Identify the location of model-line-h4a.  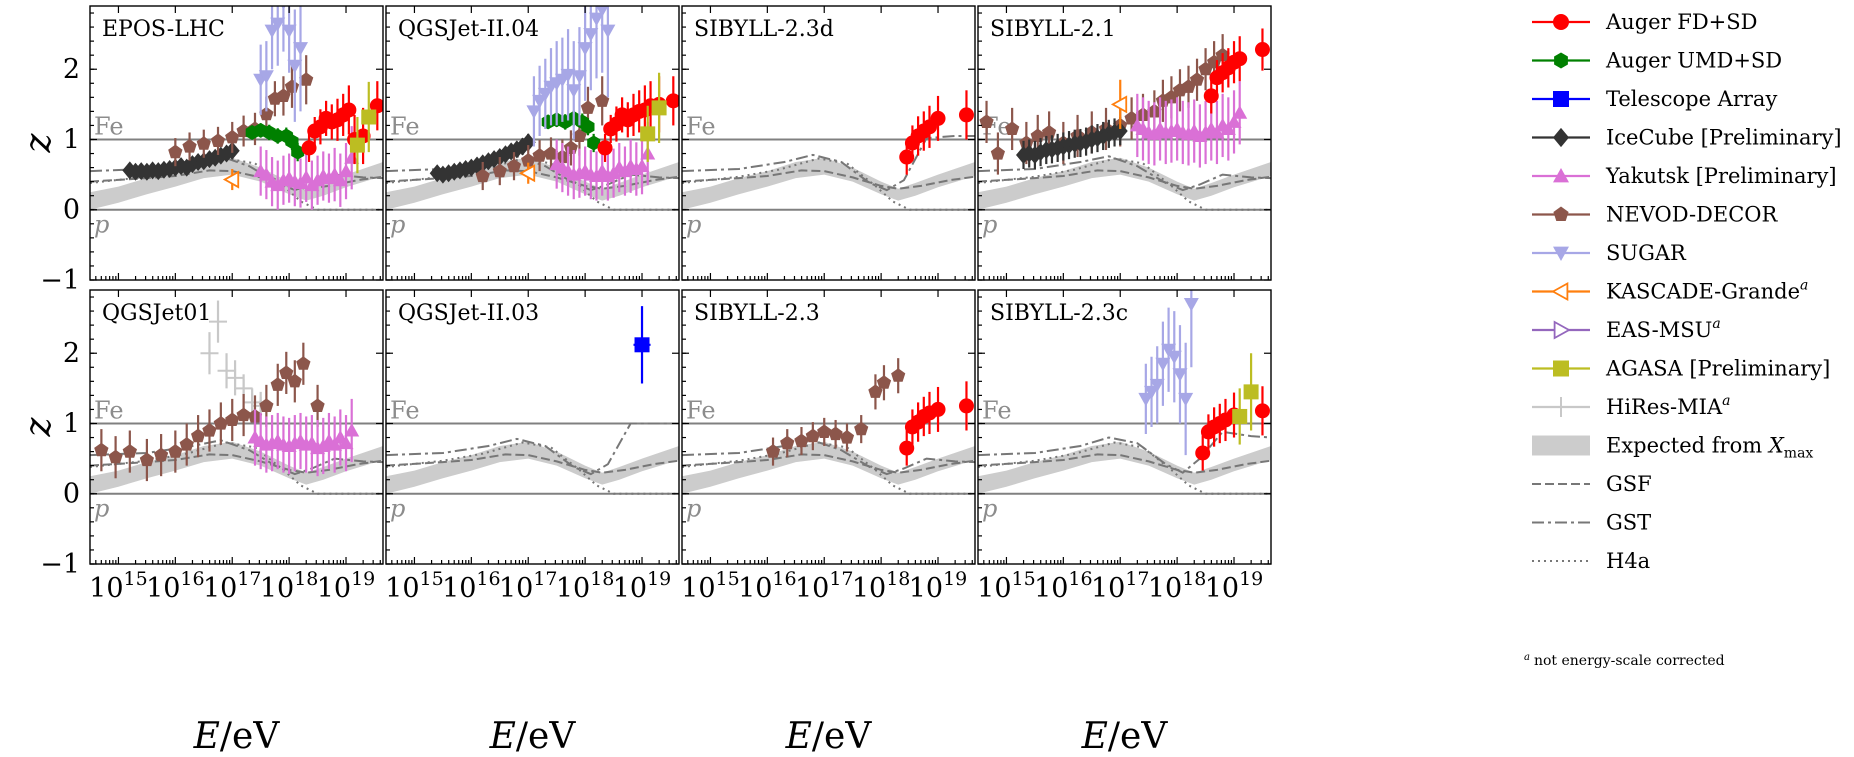
(1124, 468).